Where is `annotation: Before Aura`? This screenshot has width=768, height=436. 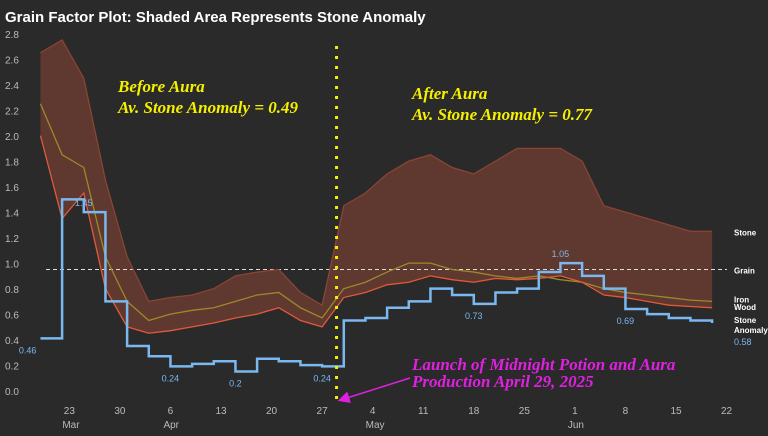
annotation: Before Aura is located at coordinates (161, 86).